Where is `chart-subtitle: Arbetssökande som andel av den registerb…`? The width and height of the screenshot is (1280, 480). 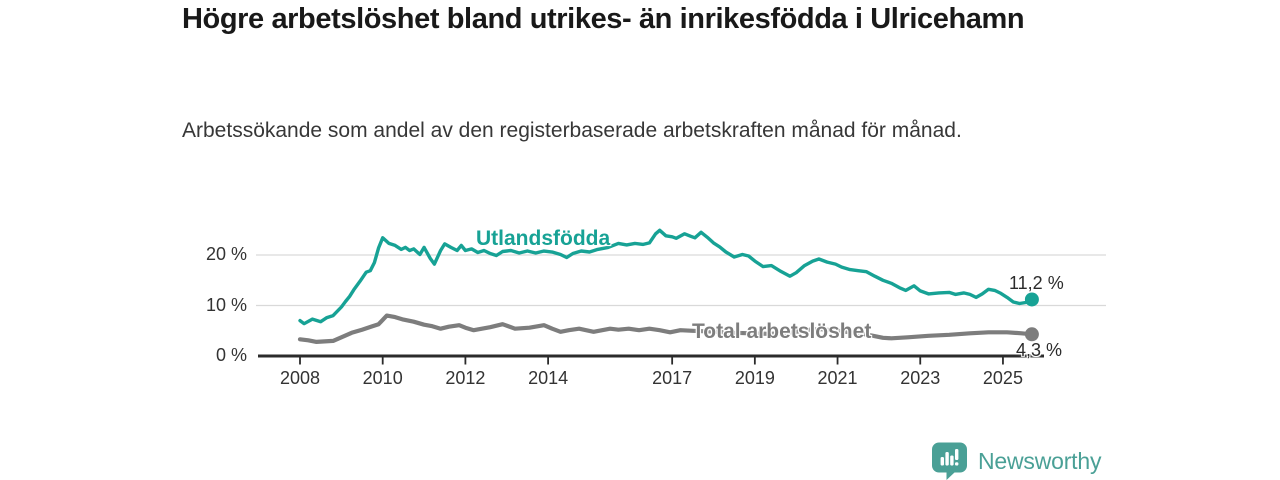 chart-subtitle: Arbetssökande som andel av den registerb… is located at coordinates (572, 130).